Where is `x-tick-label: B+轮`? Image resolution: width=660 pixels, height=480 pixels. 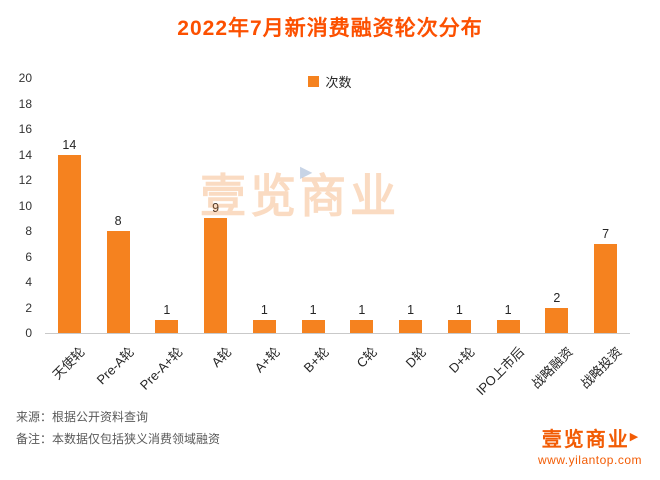
x-tick-label: B+轮 is located at coordinates (316, 360).